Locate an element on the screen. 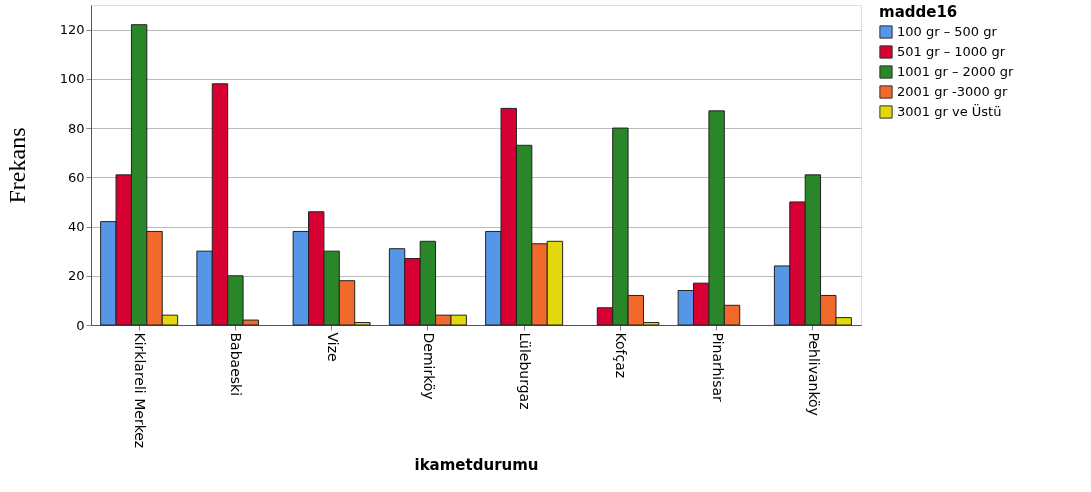 The width and height of the screenshot is (1091, 492). y-tick-label: 0 is located at coordinates (80, 325).